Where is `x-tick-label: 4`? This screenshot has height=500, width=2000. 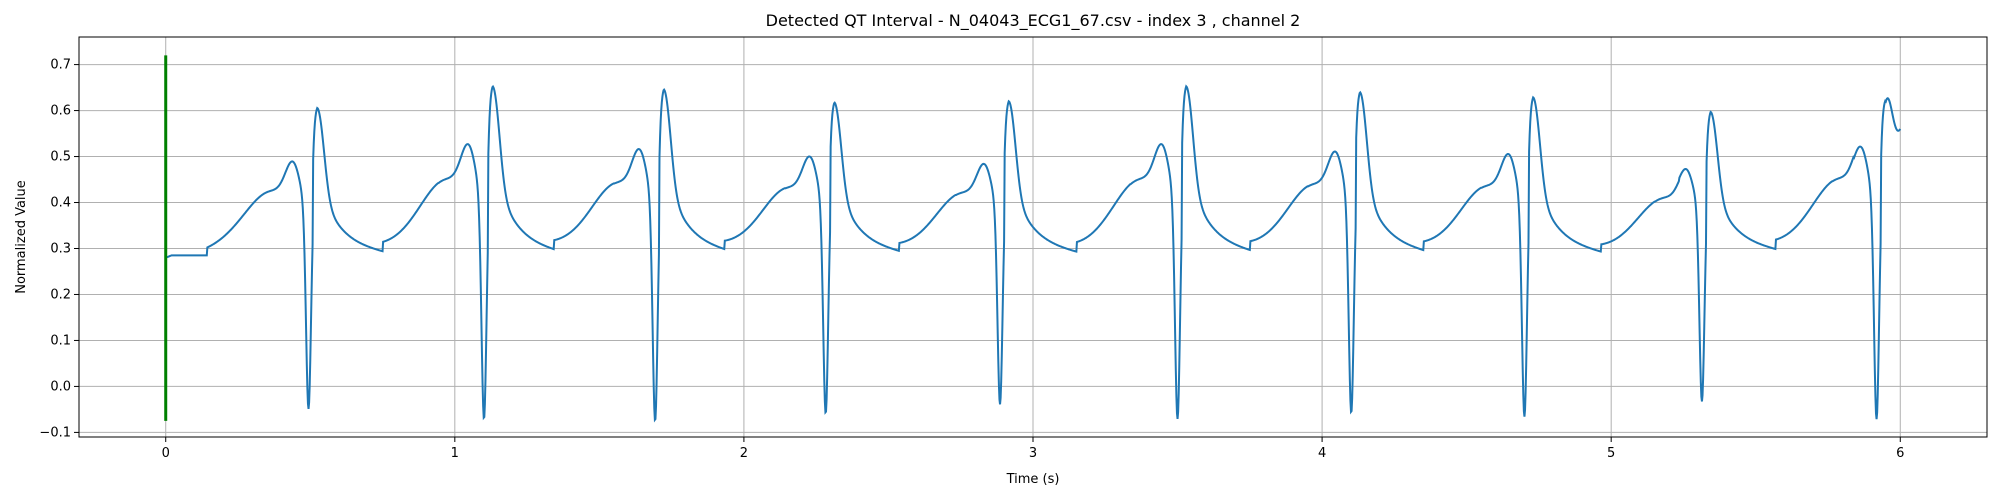
x-tick-label: 4 is located at coordinates (1322, 453).